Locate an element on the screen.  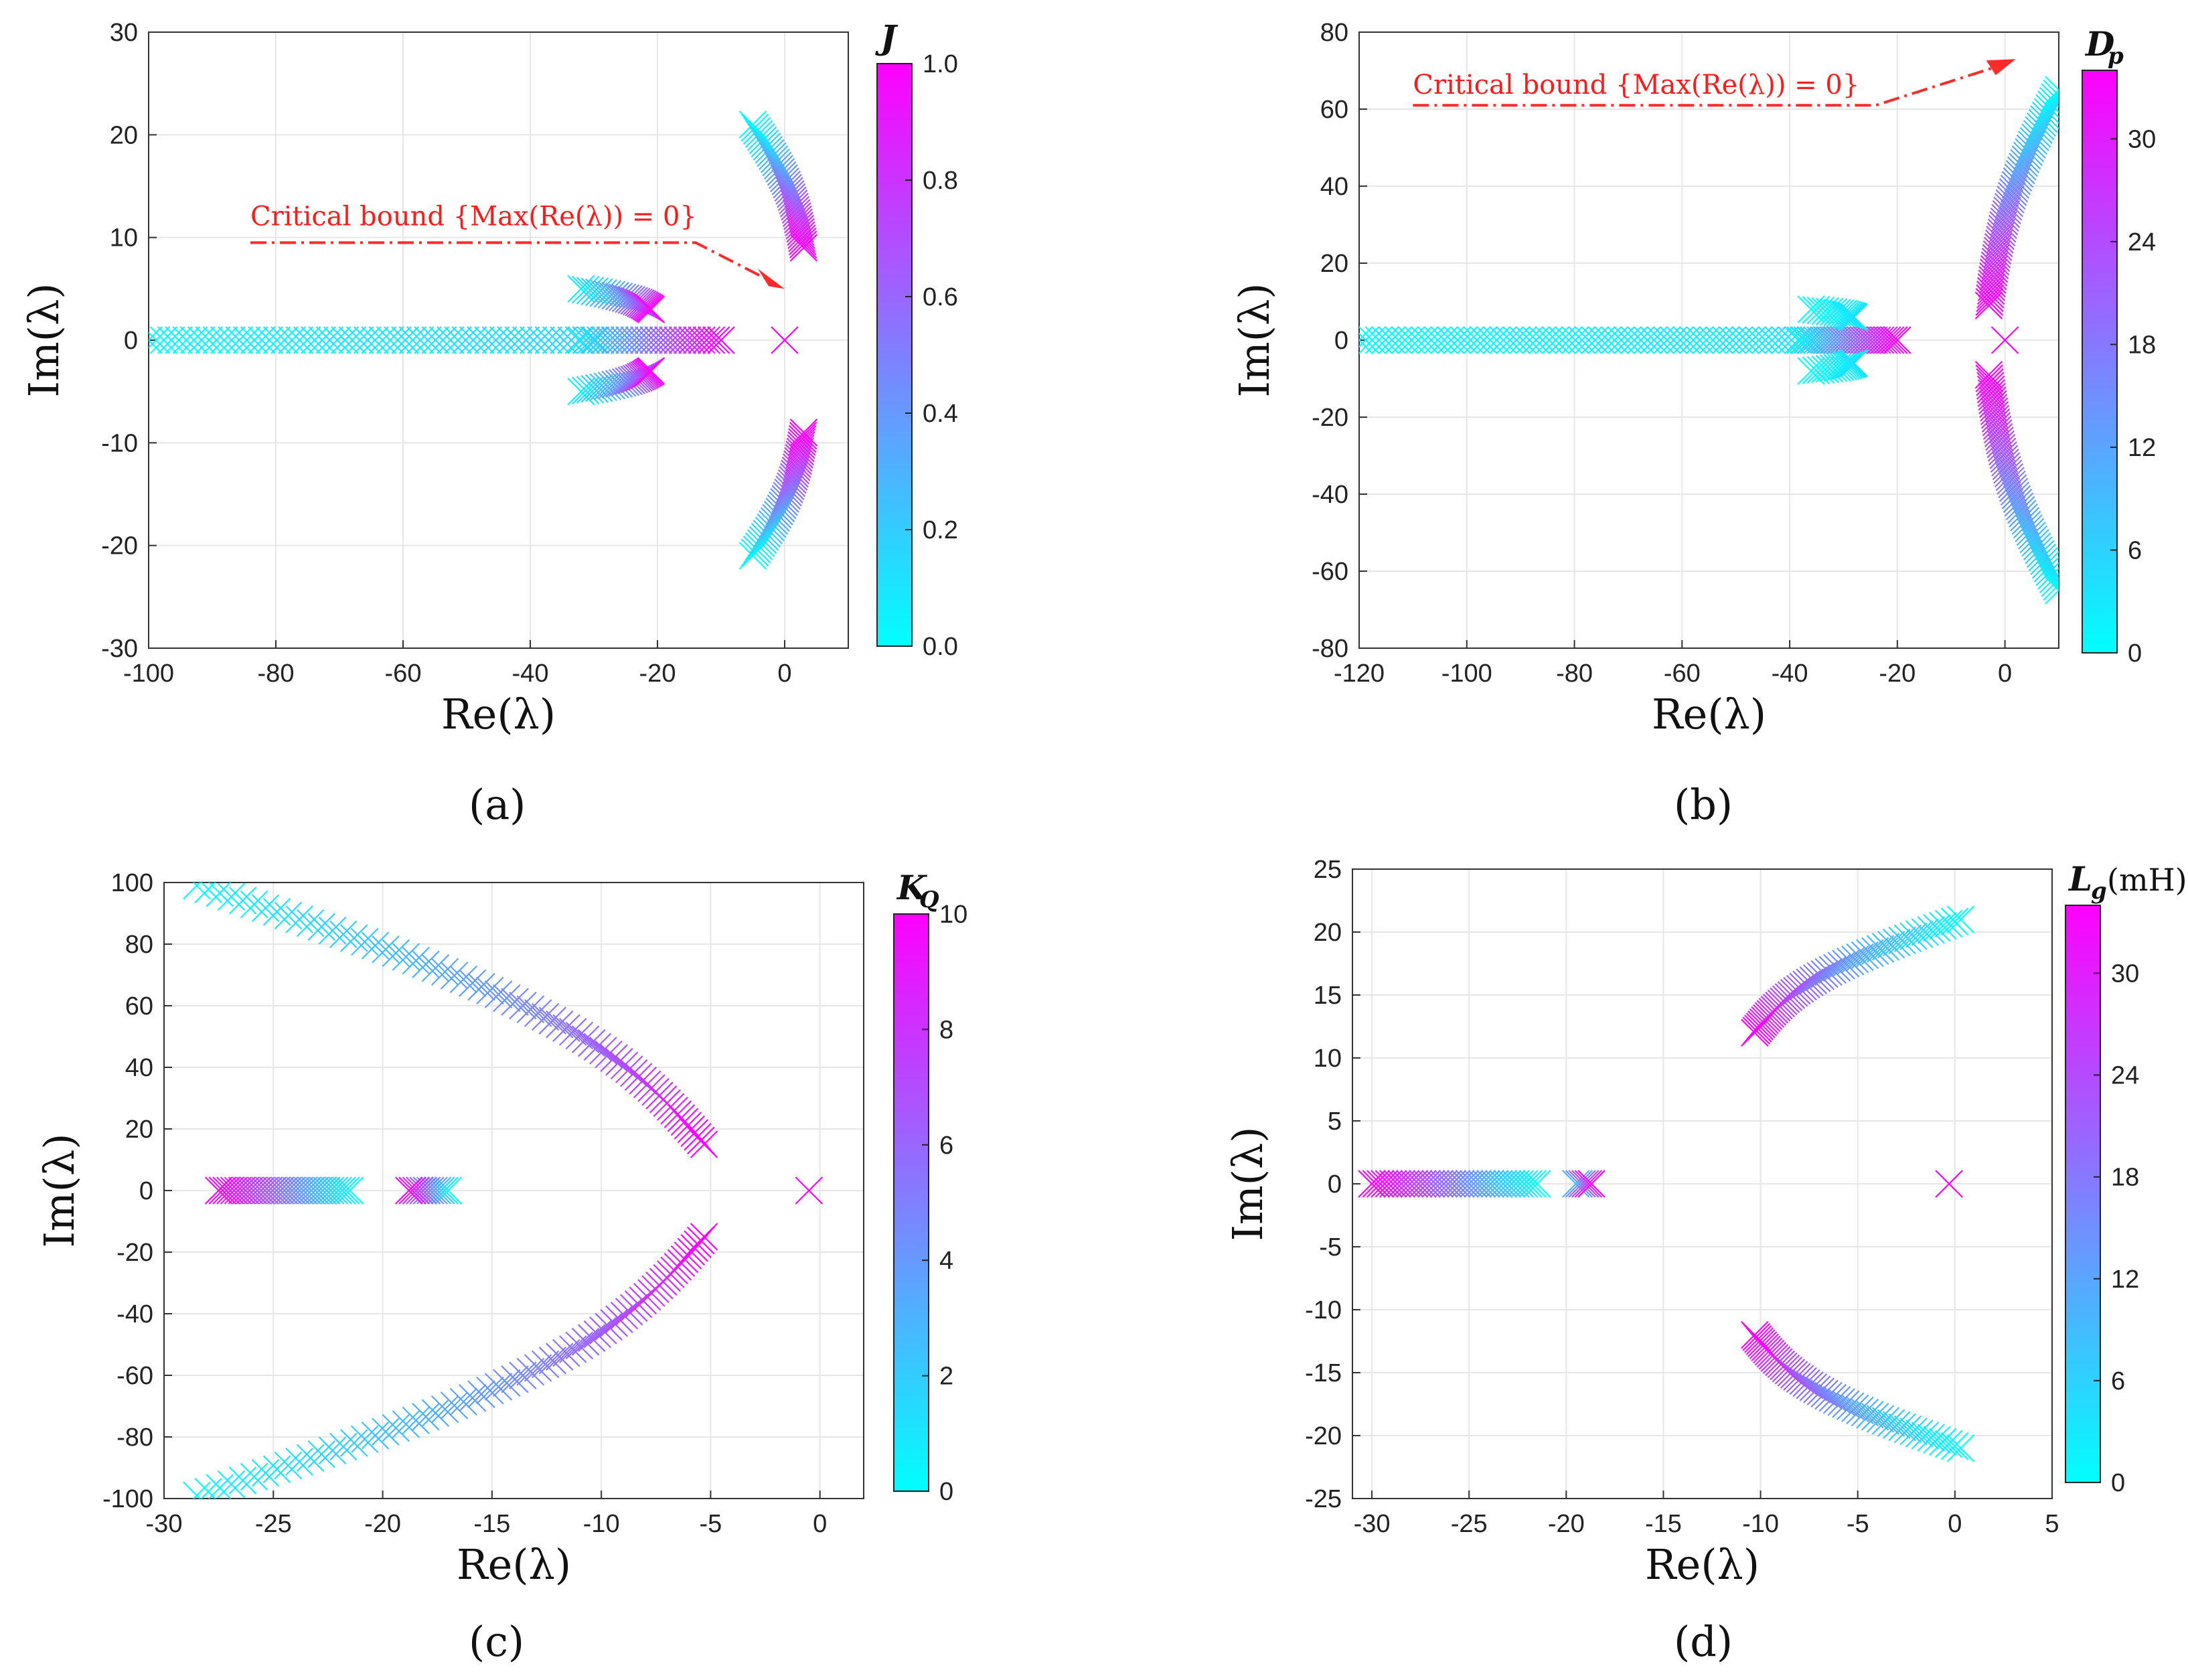
subfigure-label-a: (a) is located at coordinates (497, 804).